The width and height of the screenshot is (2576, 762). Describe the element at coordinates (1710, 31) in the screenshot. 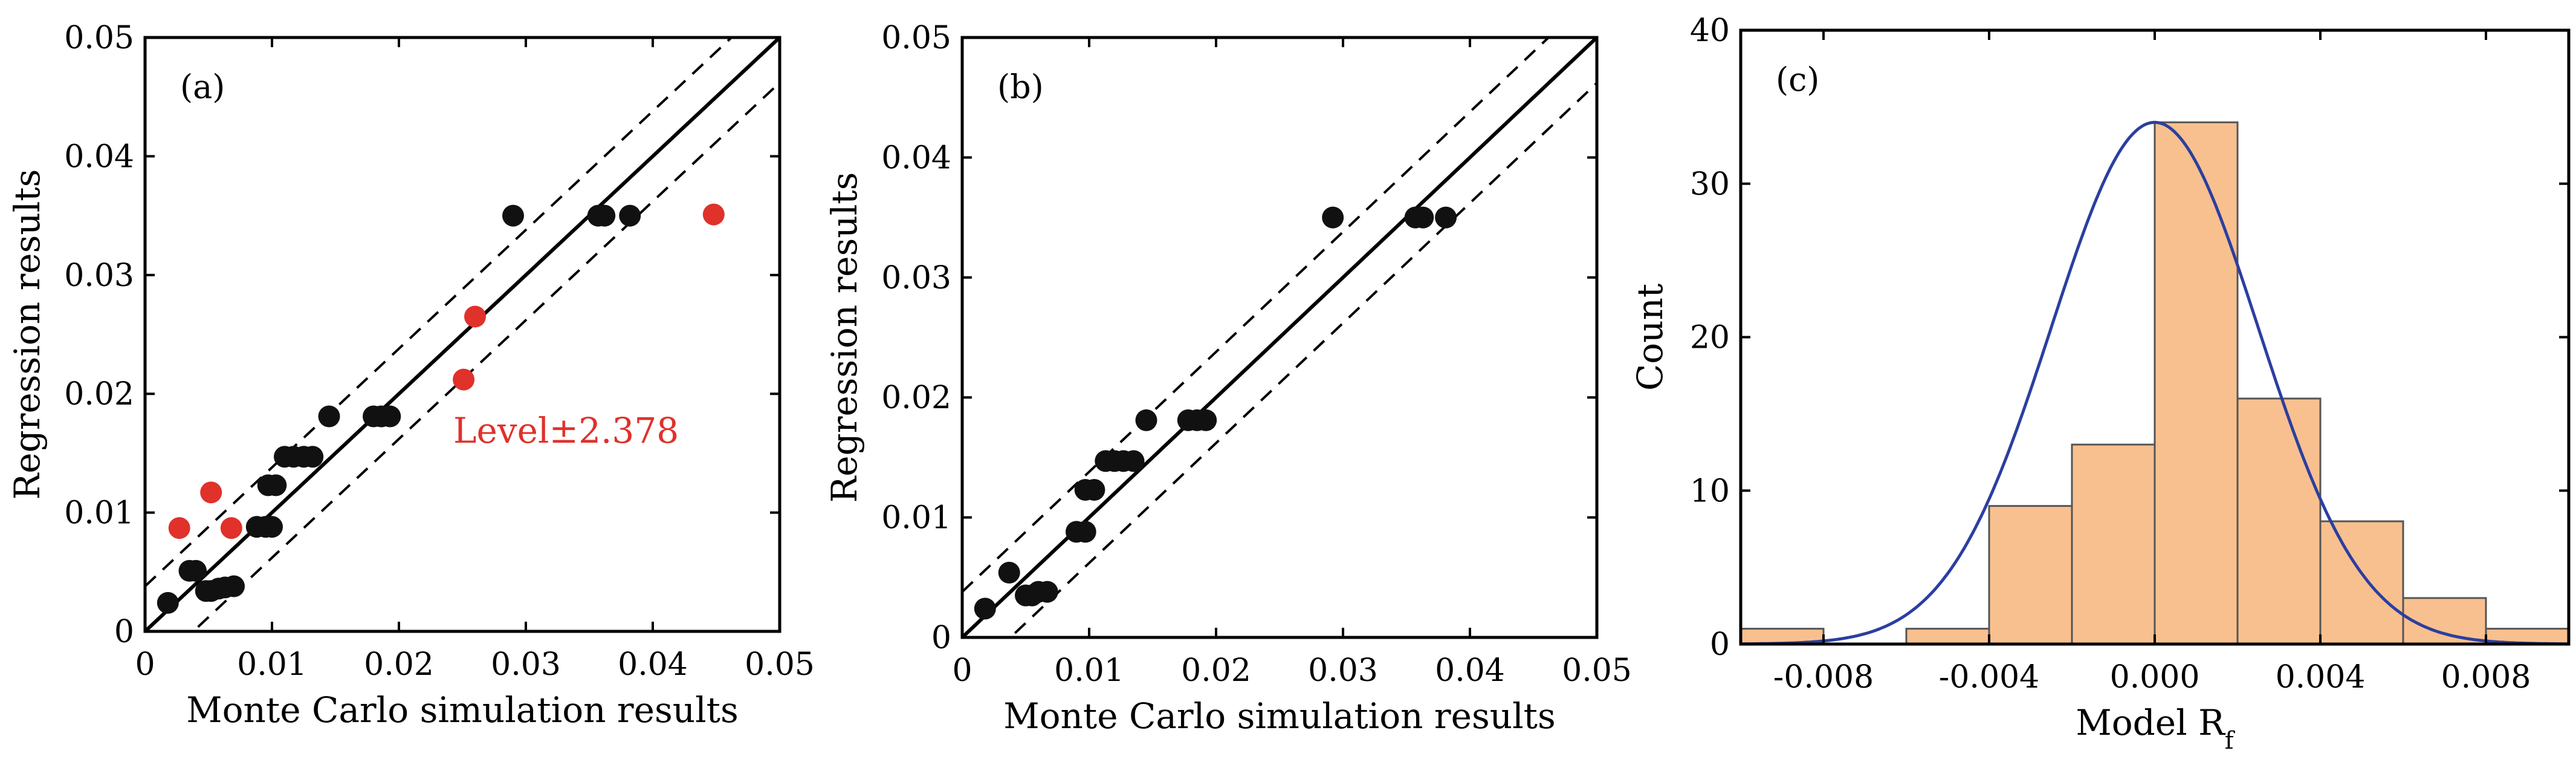

I see `y-tick-label: 40` at that location.